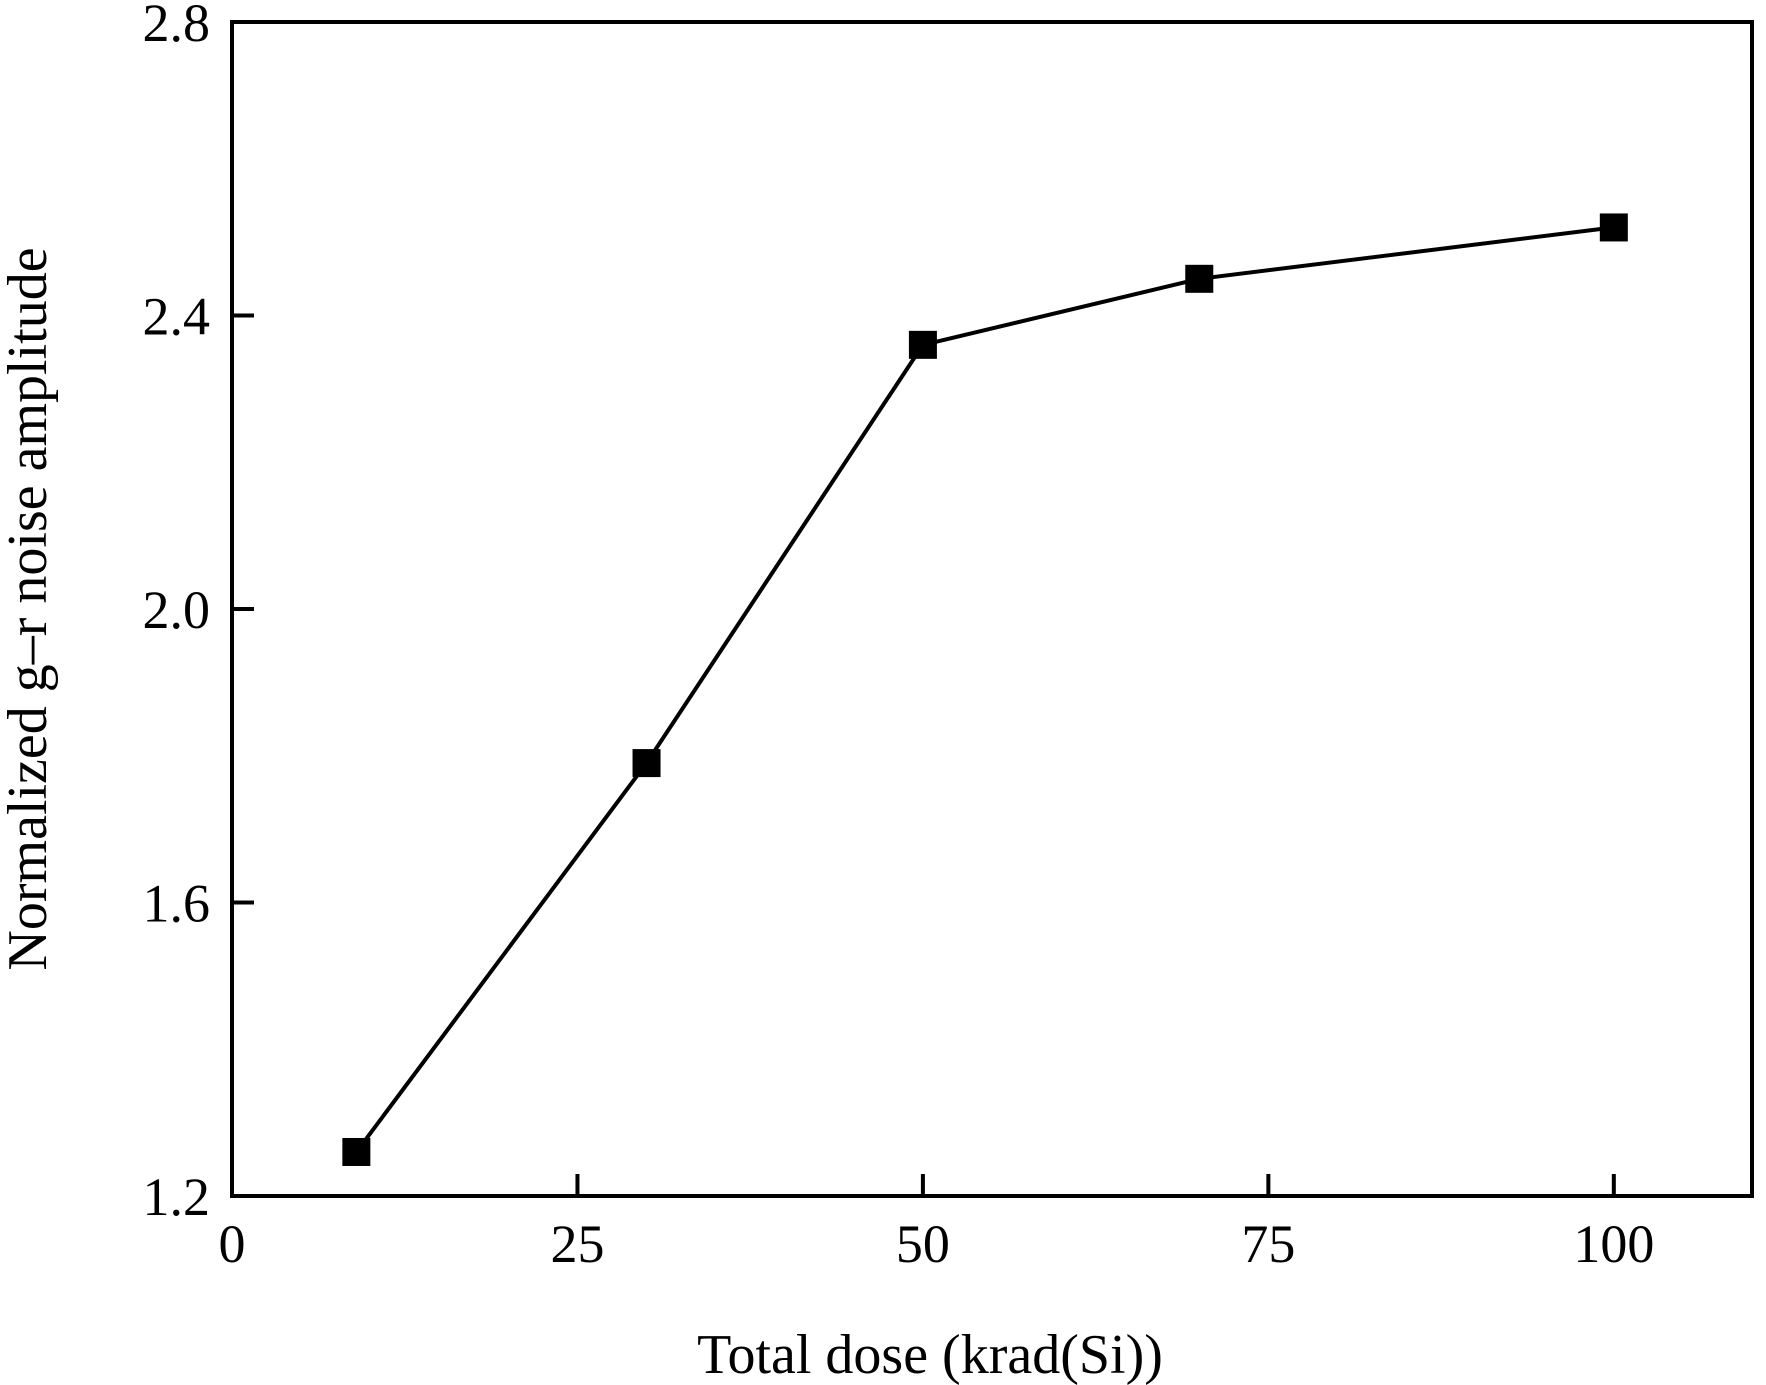 This screenshot has width=1766, height=1385. Describe the element at coordinates (1268, 1244) in the screenshot. I see `x-tick-label: 75` at that location.